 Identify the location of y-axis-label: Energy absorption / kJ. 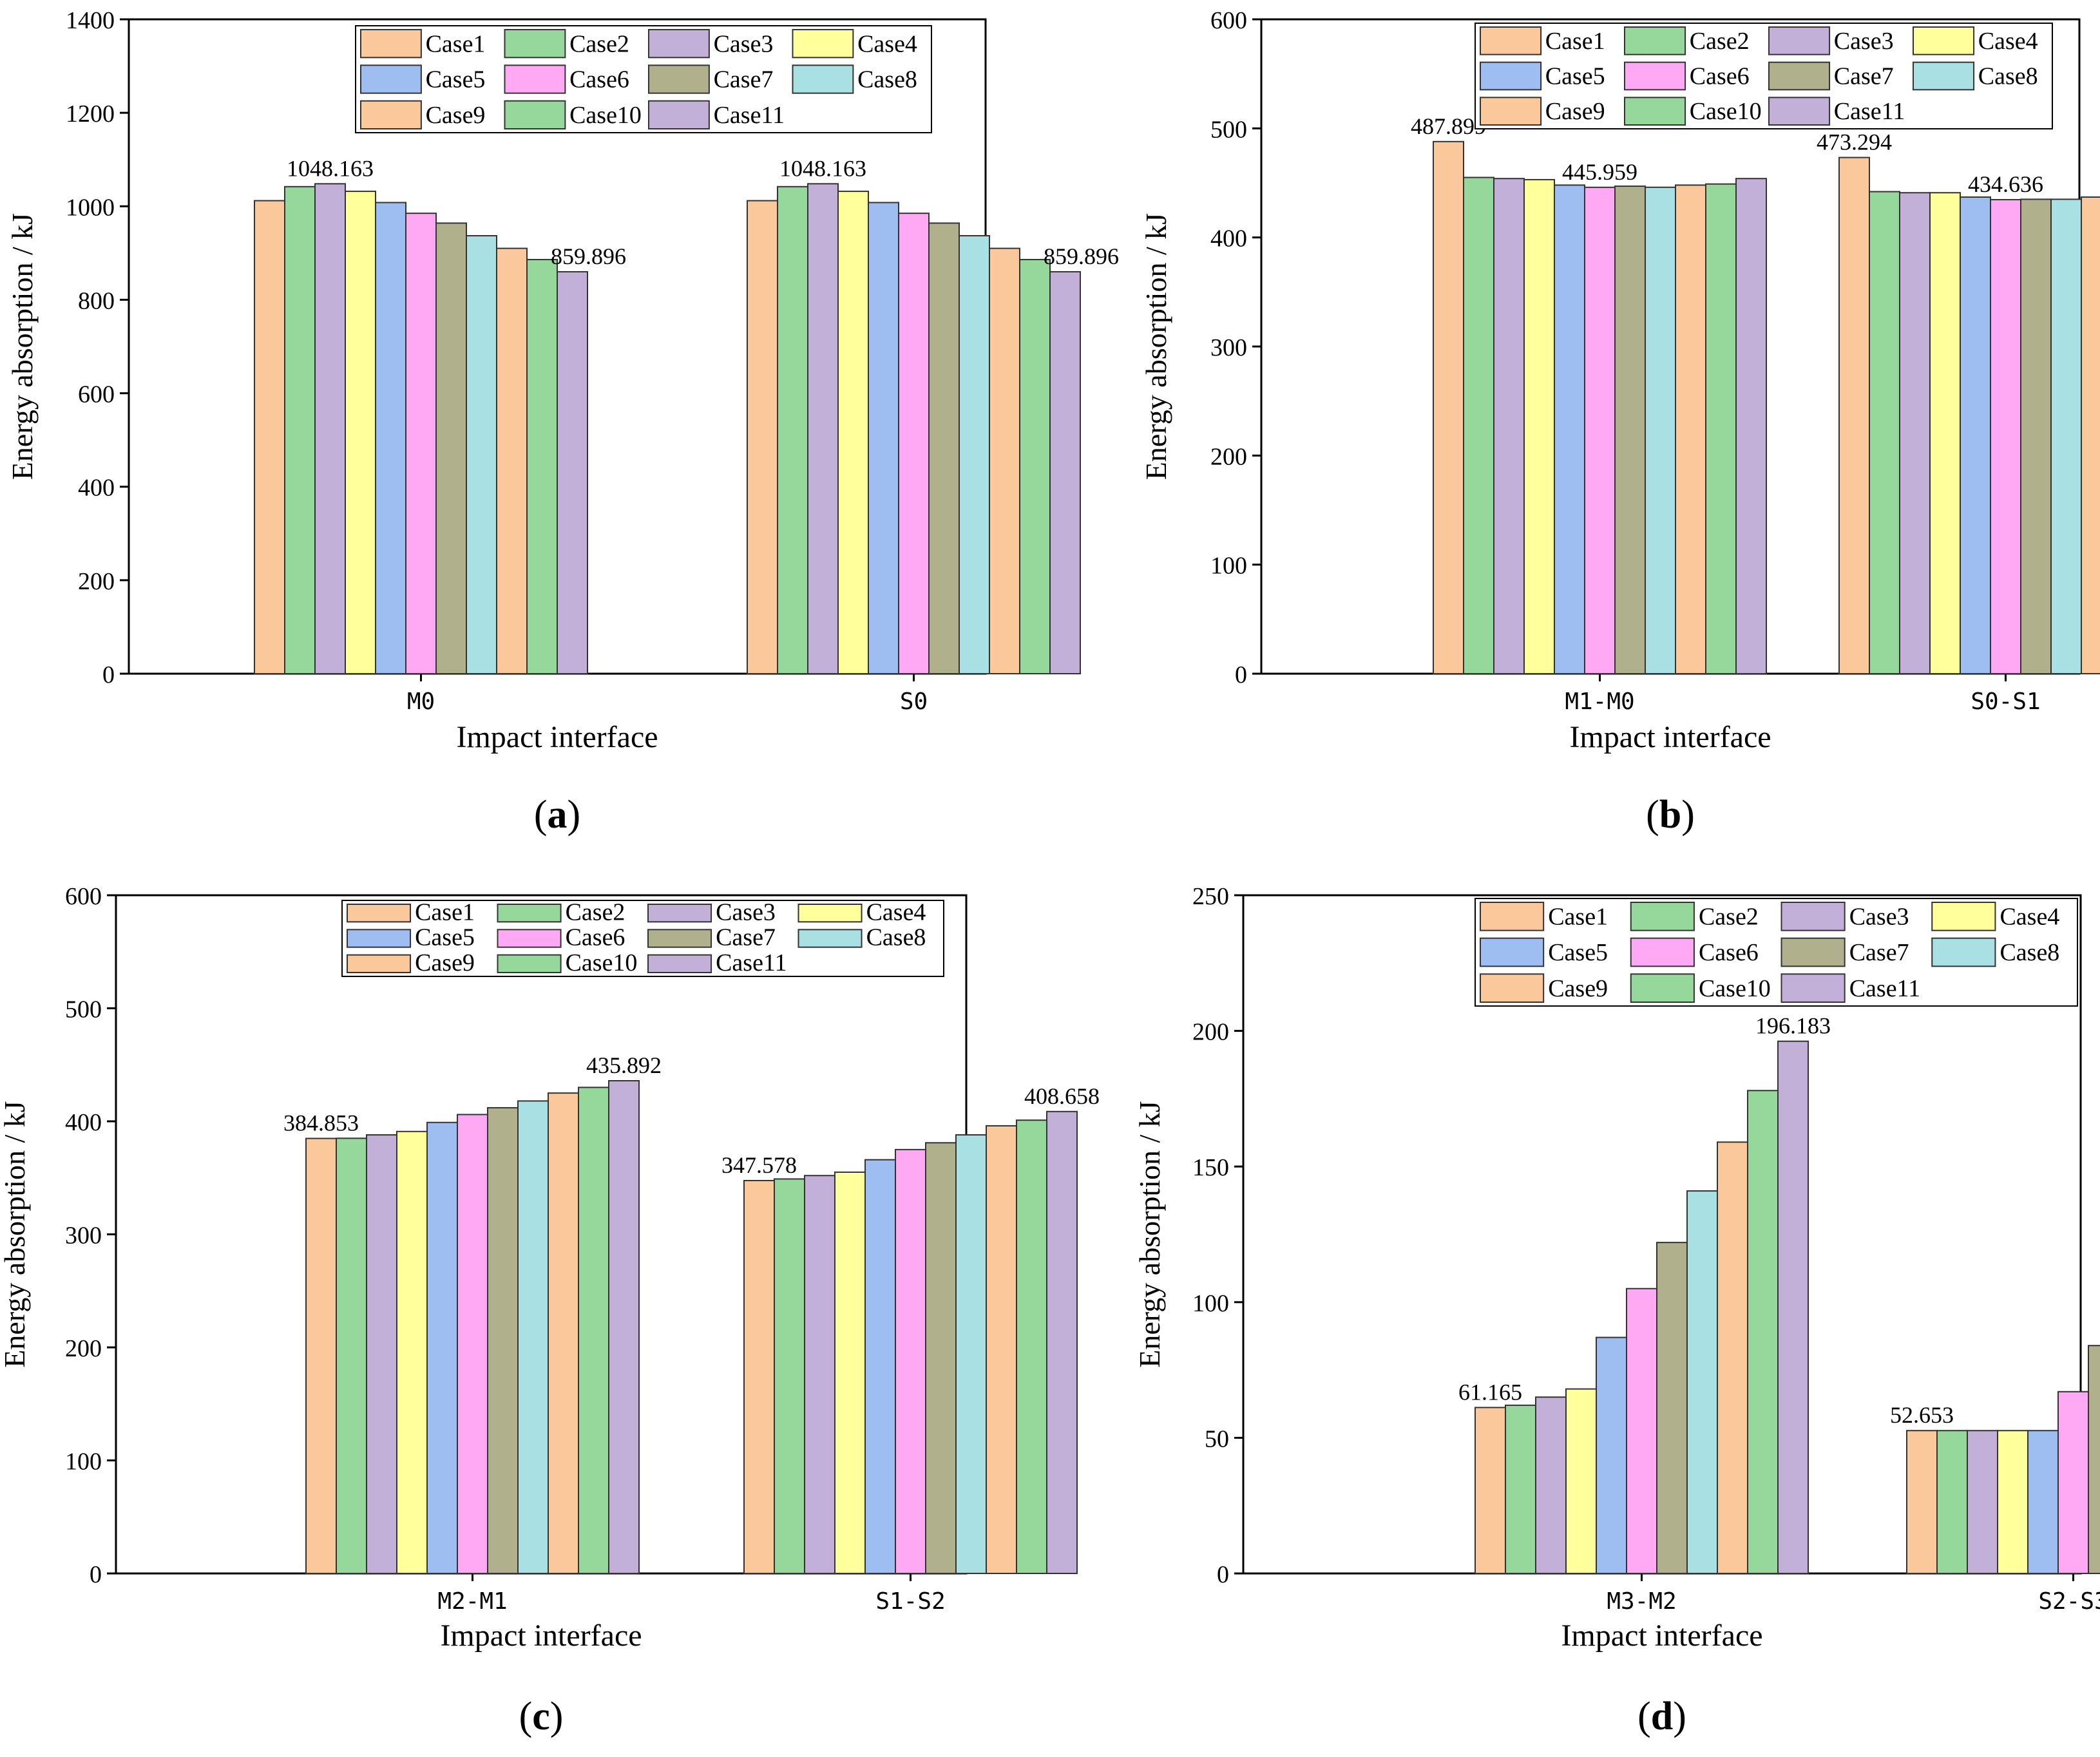
(15, 1234).